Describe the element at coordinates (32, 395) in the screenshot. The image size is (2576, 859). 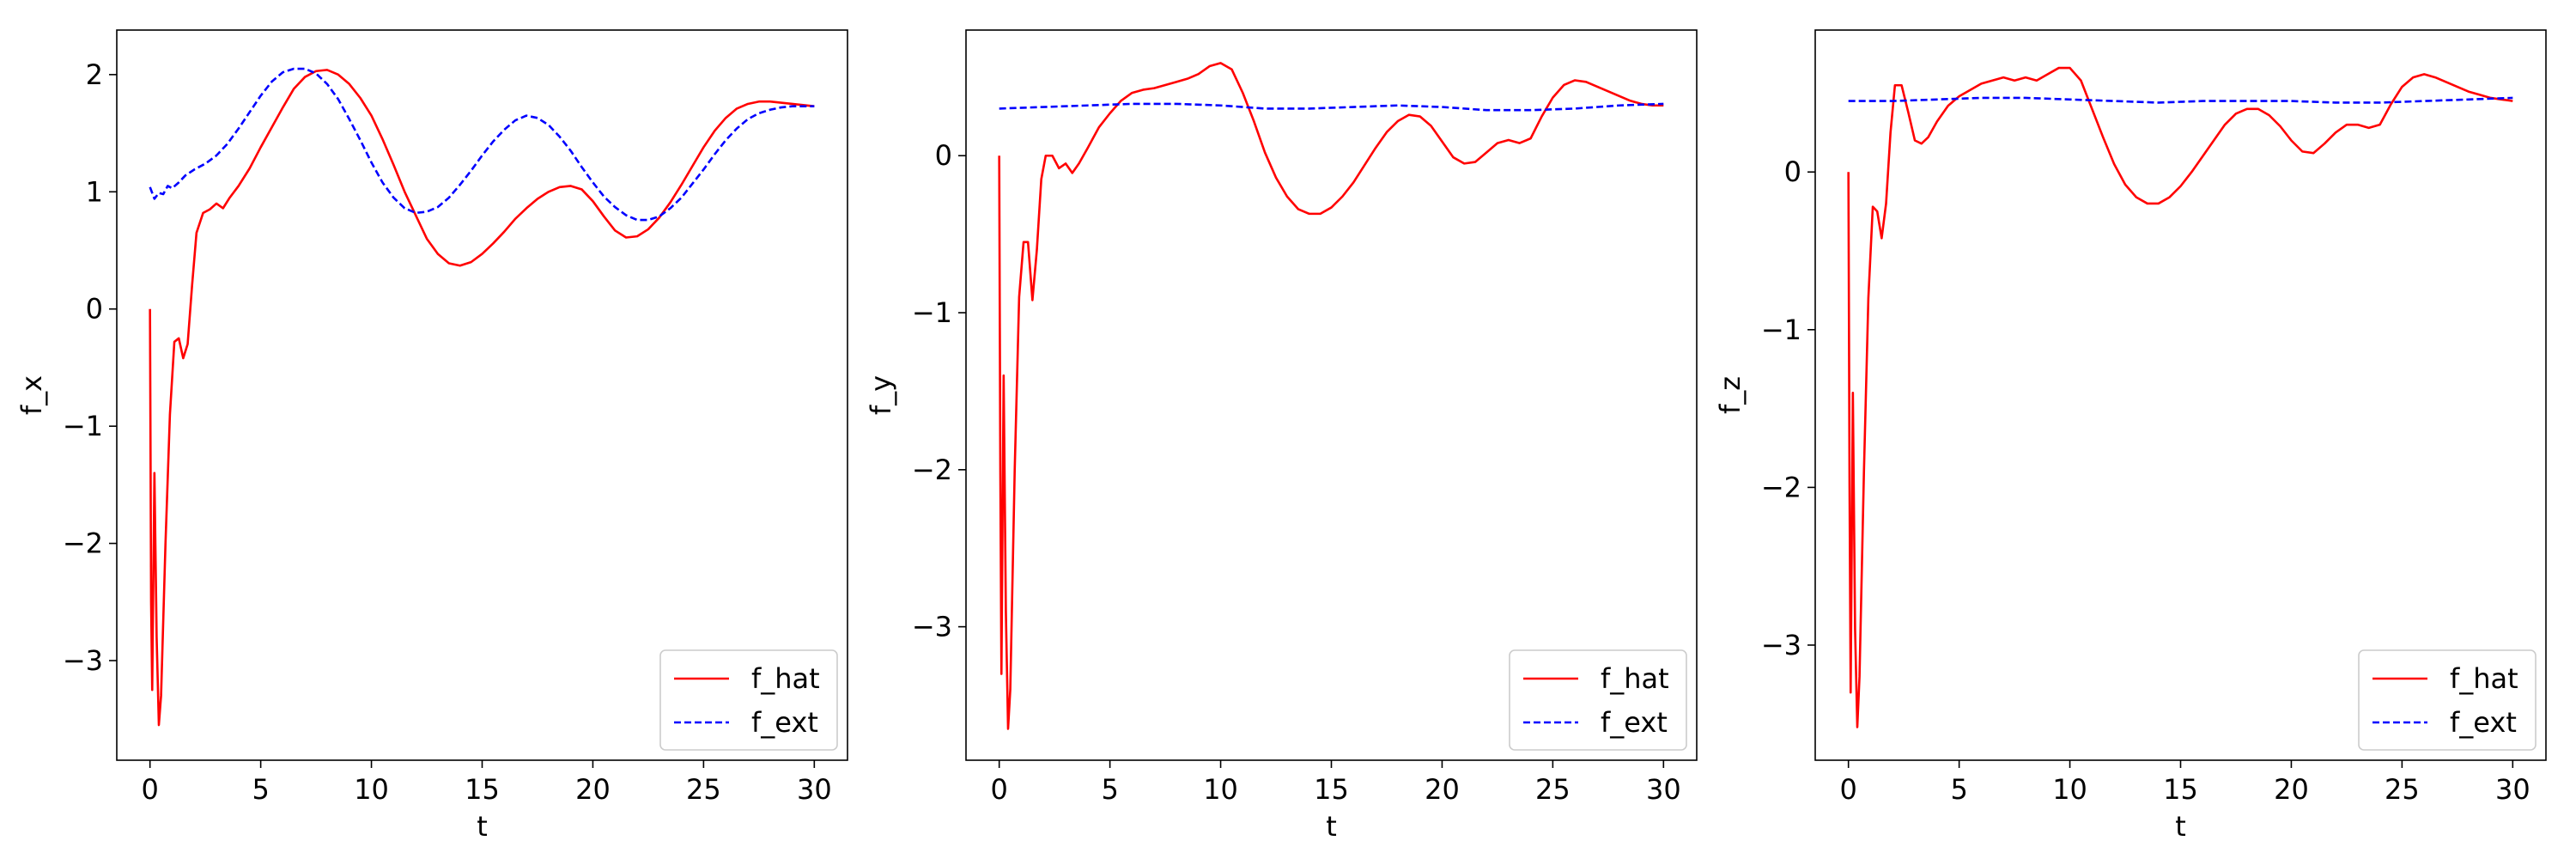
I see `y-axis-label: f_x` at that location.